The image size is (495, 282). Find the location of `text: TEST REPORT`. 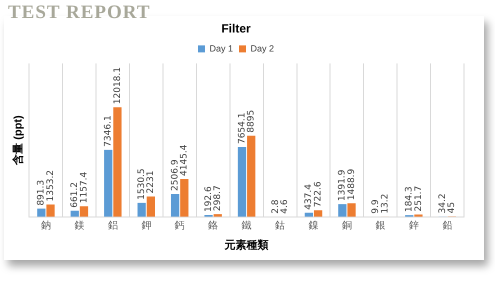

text: TEST REPORT is located at coordinates (79, 13).